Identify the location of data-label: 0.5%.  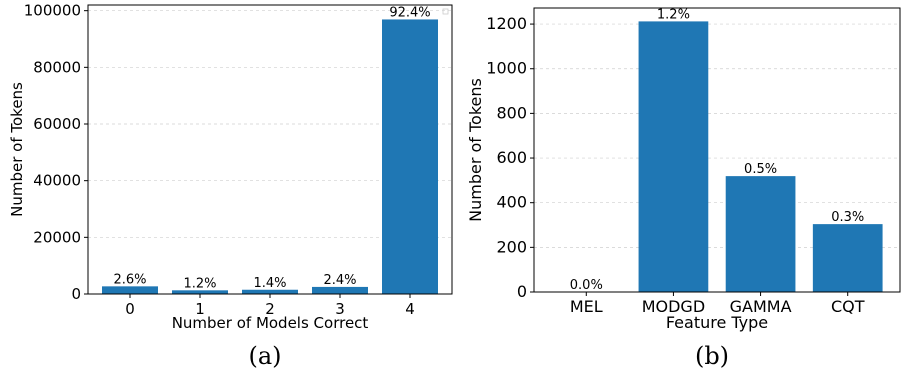
(760, 169).